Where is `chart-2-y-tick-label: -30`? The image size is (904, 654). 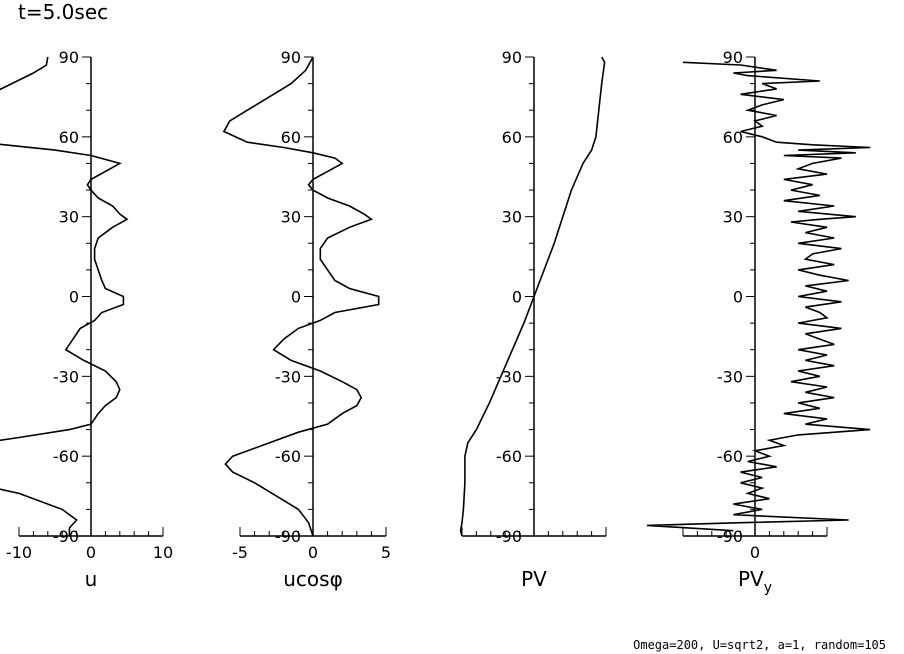
chart-2-y-tick-label: -30 is located at coordinates (288, 376).